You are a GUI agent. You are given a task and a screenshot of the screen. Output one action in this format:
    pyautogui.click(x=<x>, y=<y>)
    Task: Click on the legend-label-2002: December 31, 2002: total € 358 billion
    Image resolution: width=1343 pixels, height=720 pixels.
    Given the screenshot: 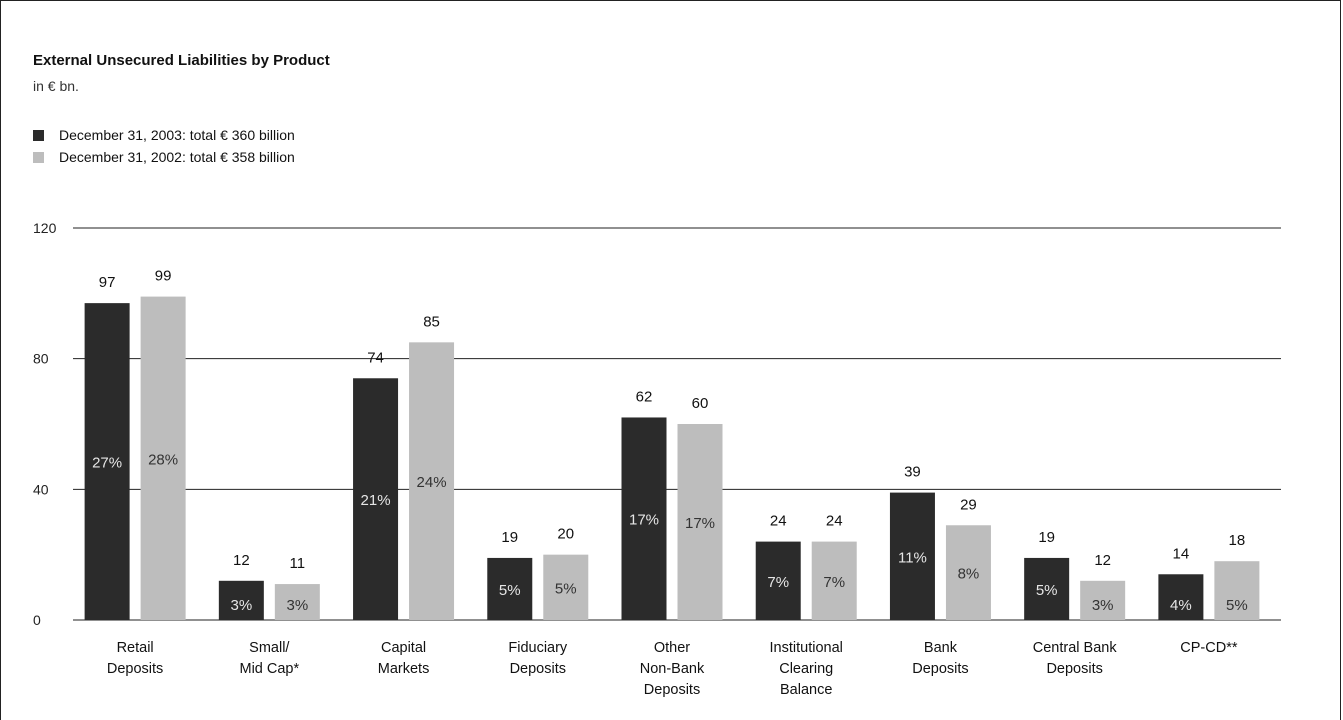 What is the action you would take?
    pyautogui.click(x=177, y=157)
    